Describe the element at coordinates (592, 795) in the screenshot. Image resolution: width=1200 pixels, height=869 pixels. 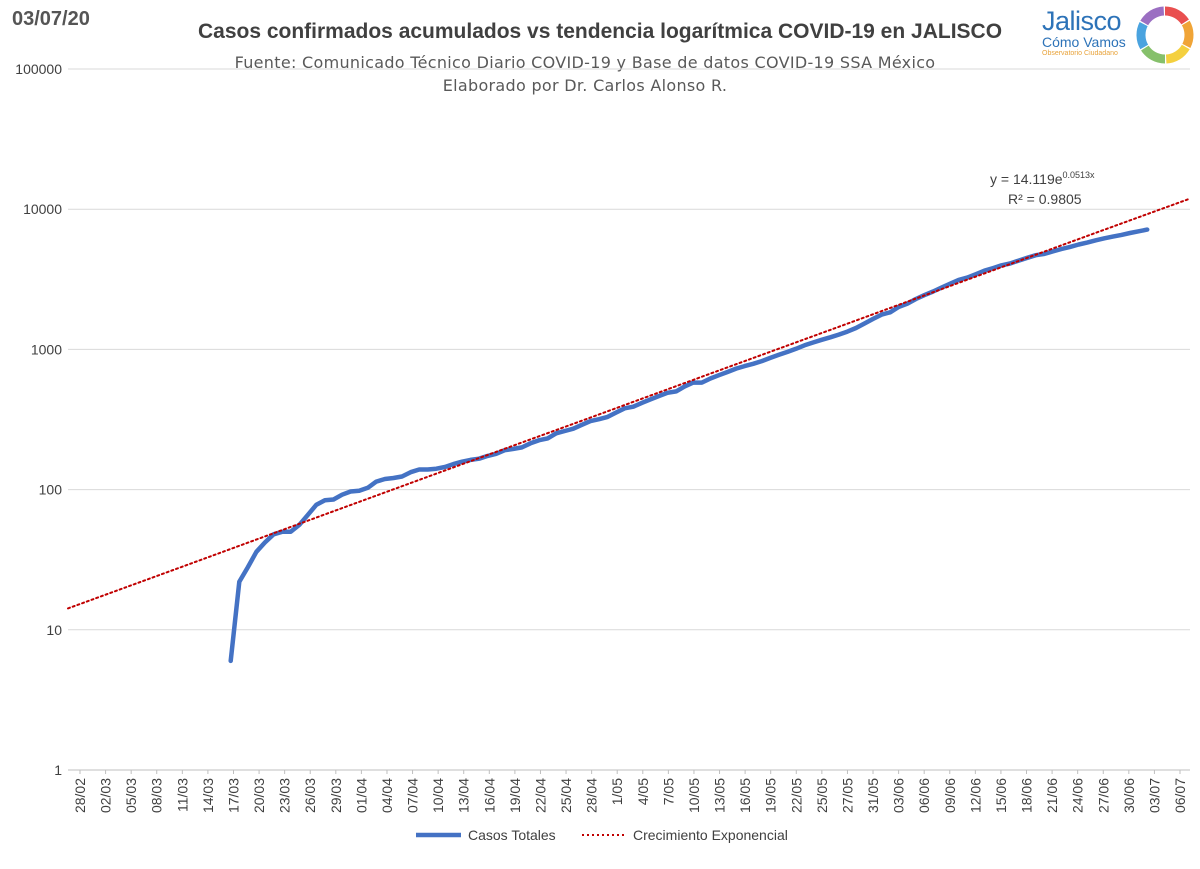
I see `x-tick-label: 28/04` at that location.